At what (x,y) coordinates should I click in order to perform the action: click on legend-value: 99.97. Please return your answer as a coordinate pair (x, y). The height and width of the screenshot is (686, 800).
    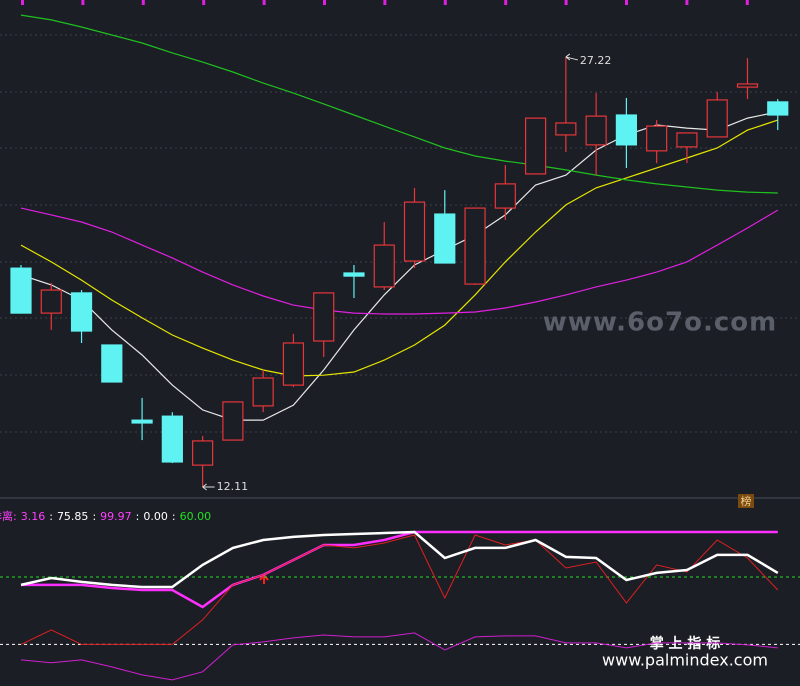
    Looking at the image, I should click on (116, 516).